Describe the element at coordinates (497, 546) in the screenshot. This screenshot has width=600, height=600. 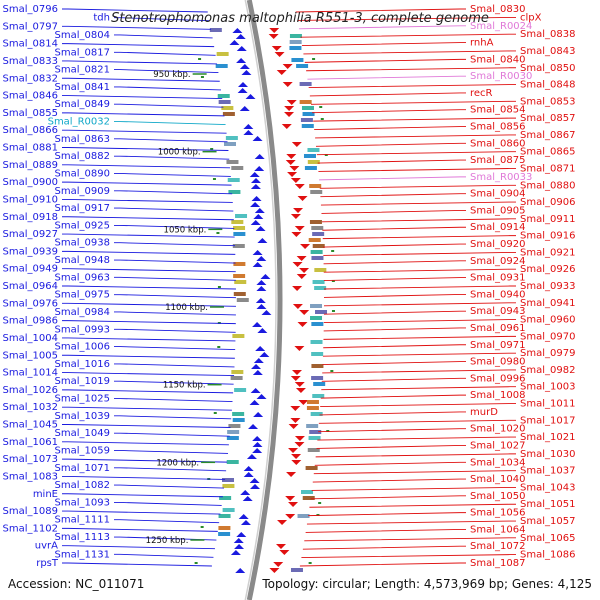
I see `right-gene-label: Smal_1072` at that location.